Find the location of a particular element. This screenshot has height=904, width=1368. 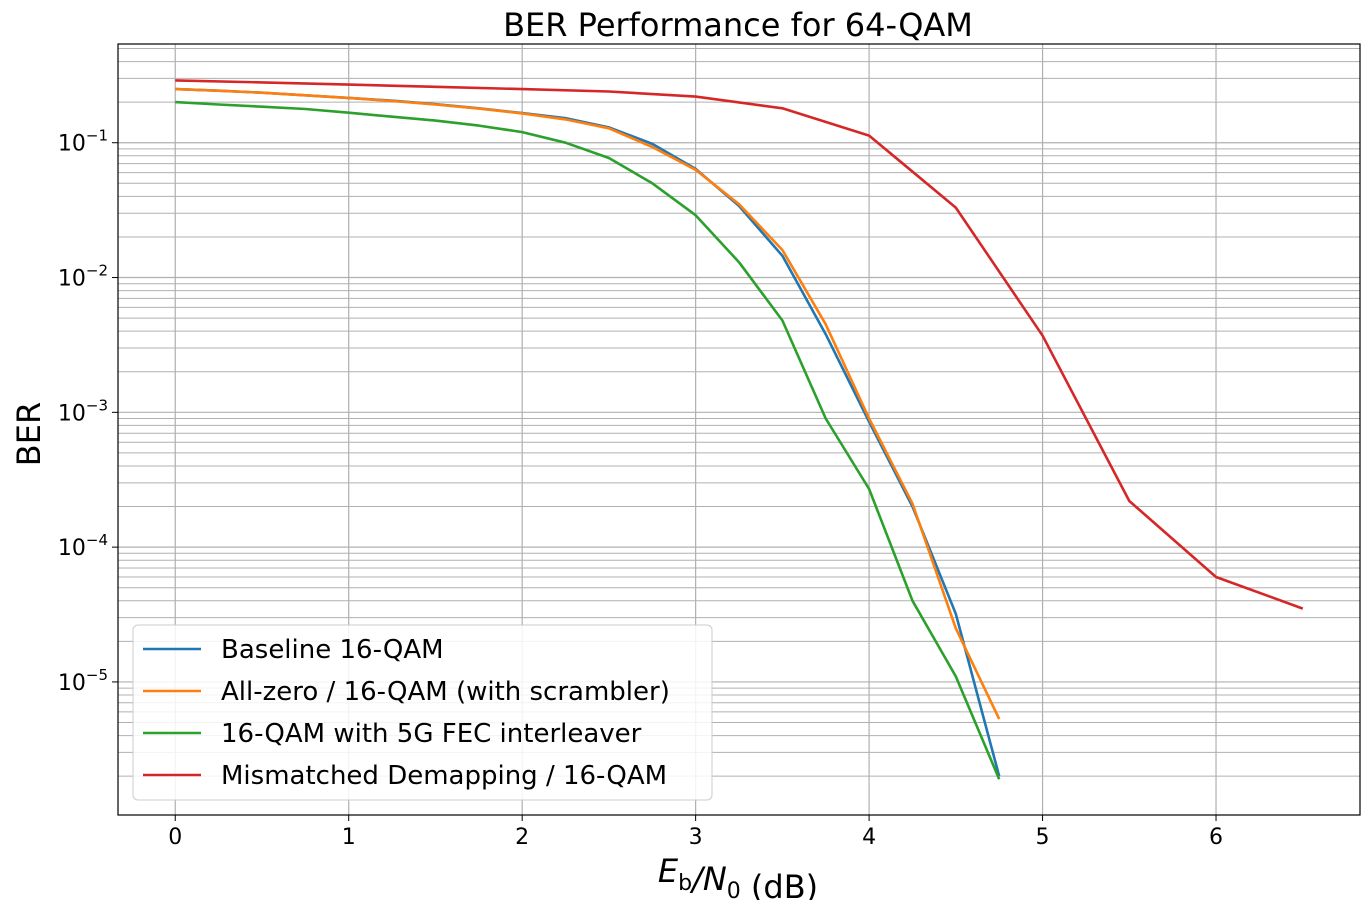

y-tick-label: 10⁻³ is located at coordinates (83, 411).